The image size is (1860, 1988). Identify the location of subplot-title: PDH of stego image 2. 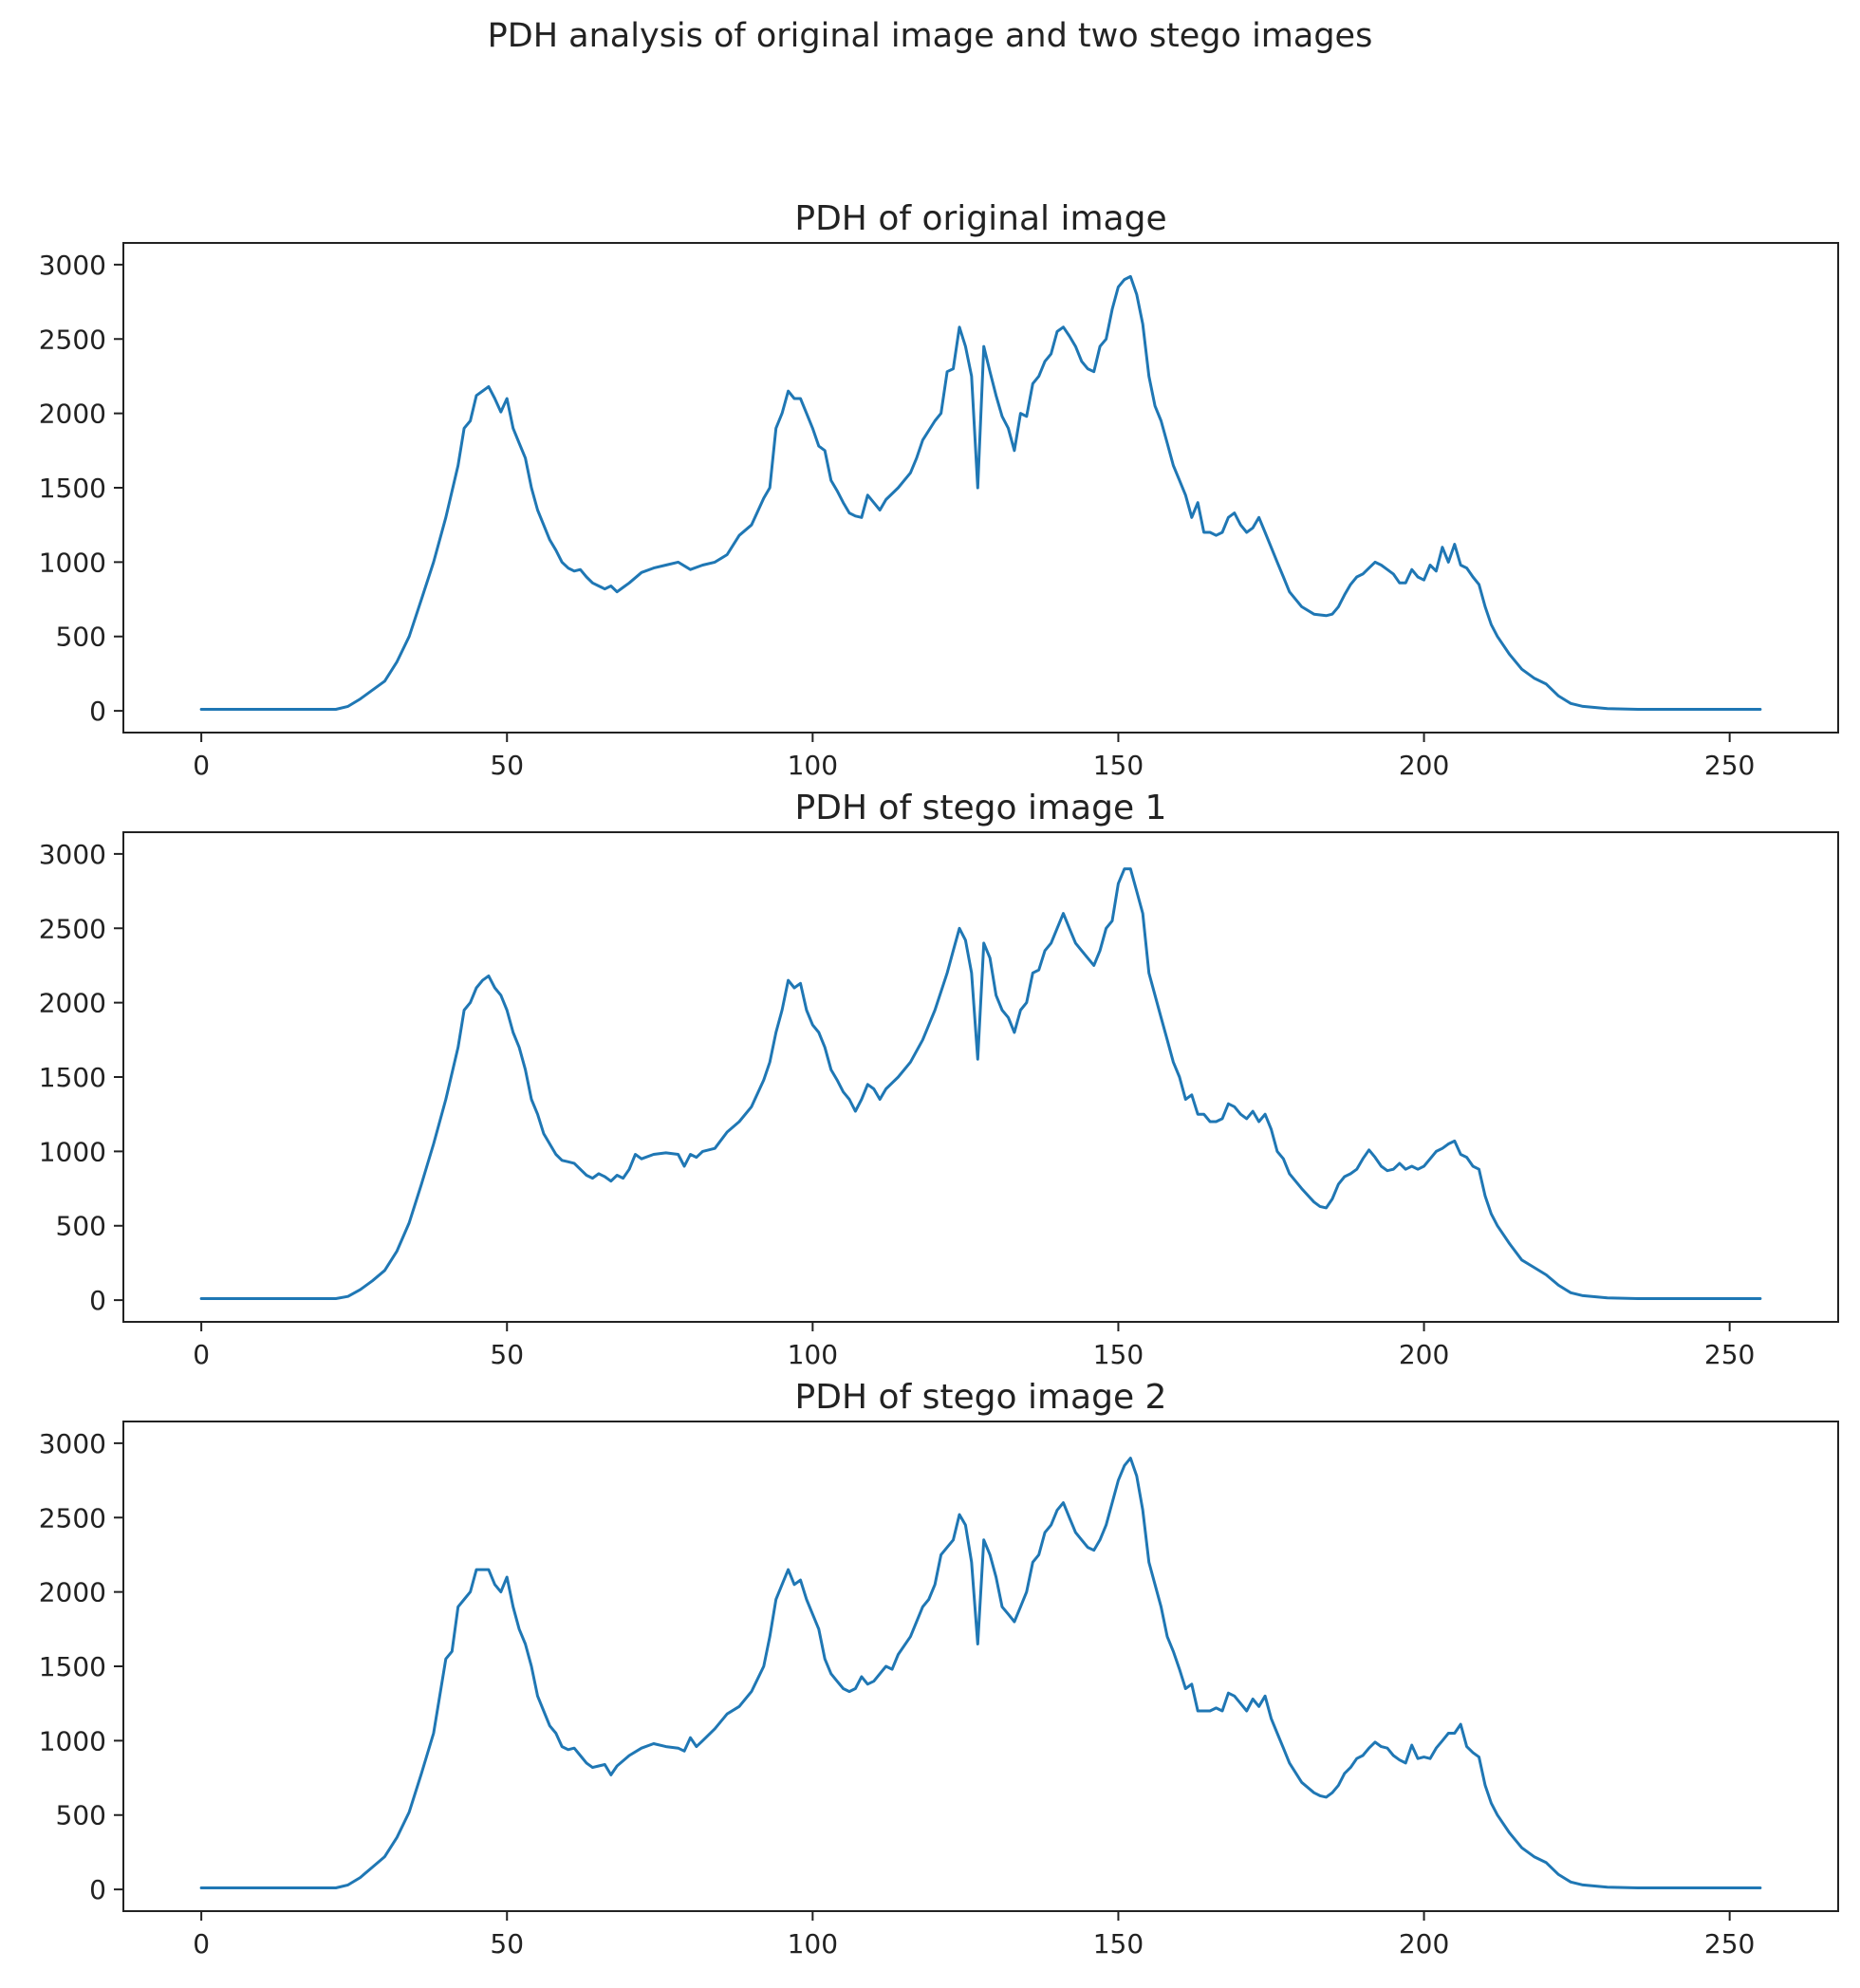
(981, 1398).